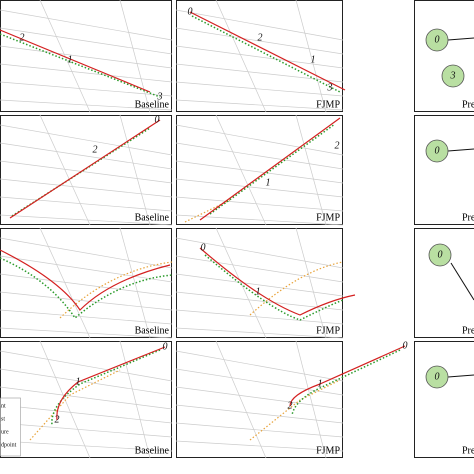  I want to click on panel: 0 1 2 Baseline, so click(86, 399).